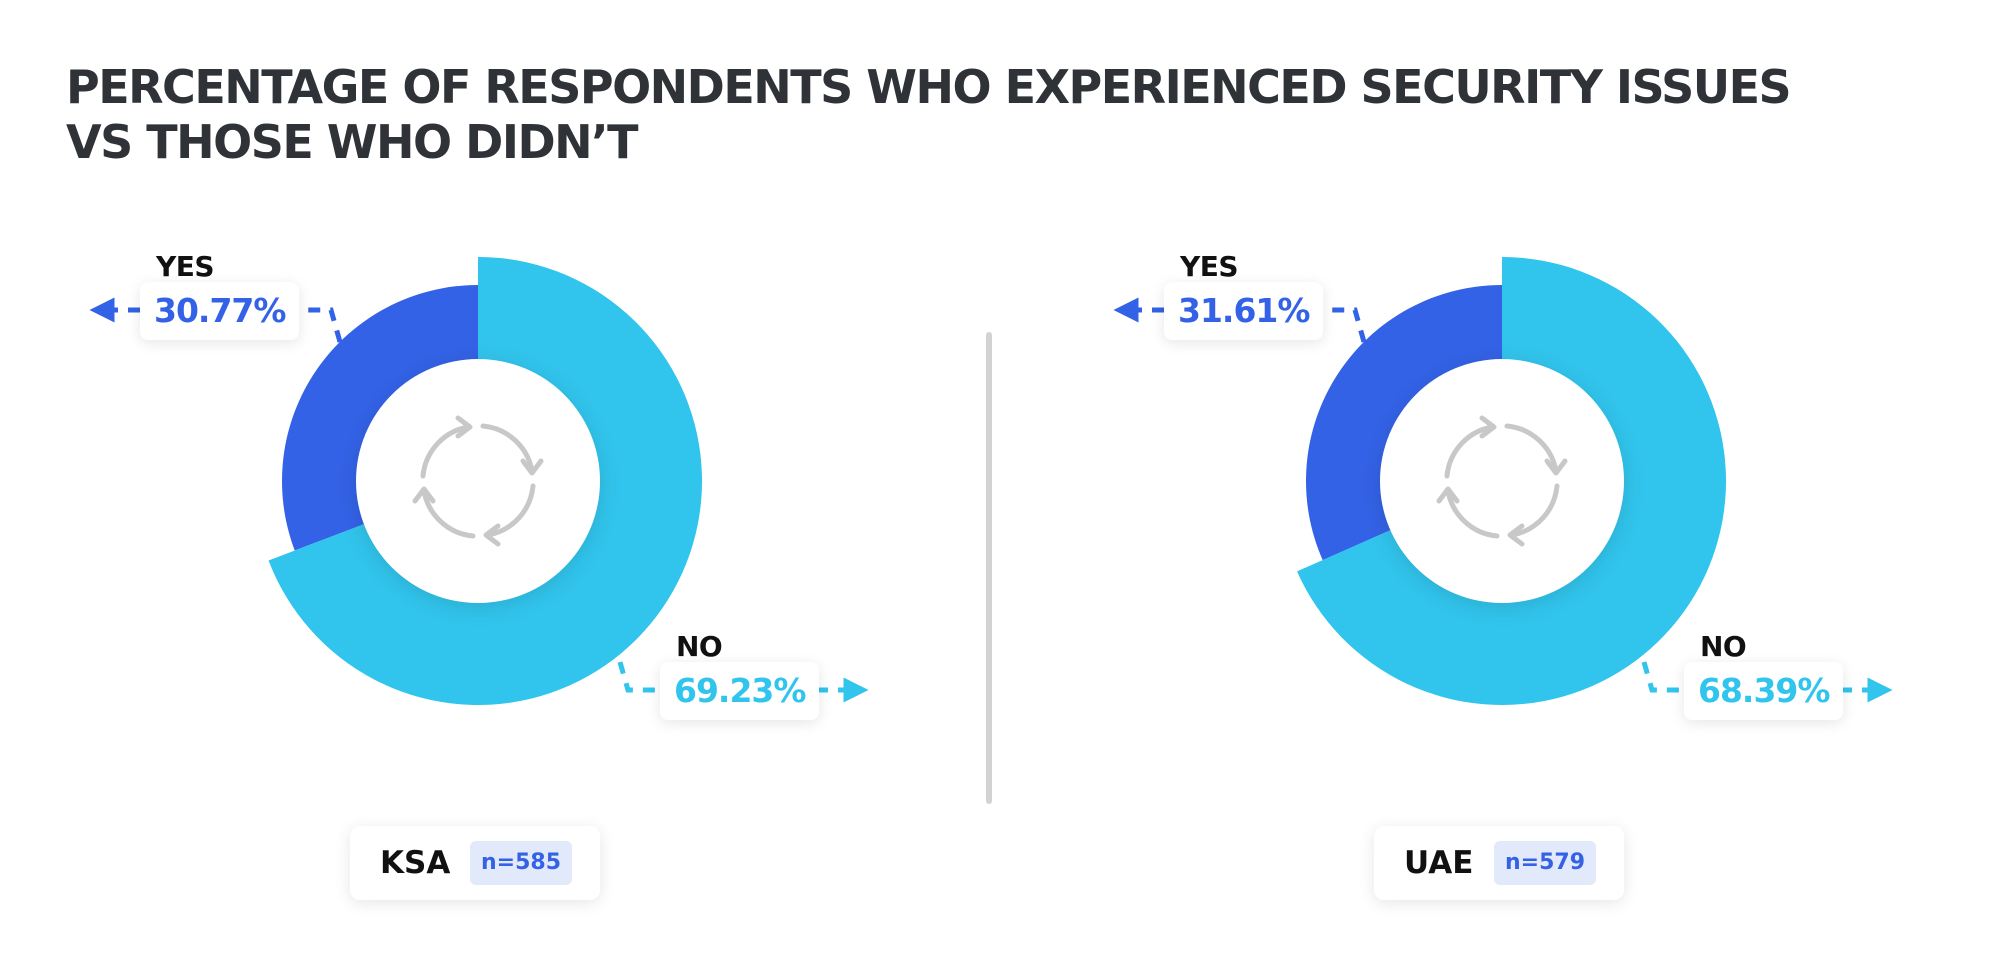 Image resolution: width=2000 pixels, height=964 pixels. Describe the element at coordinates (1764, 691) in the screenshot. I see `no-percentage: 68.39%` at that location.